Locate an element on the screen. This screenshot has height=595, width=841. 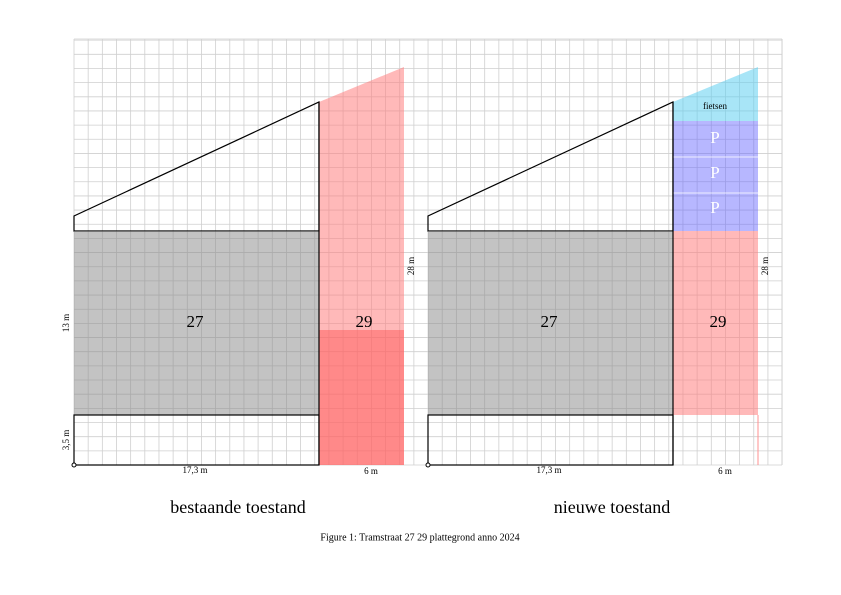
caption: bestaande toestand is located at coordinates (237, 507).